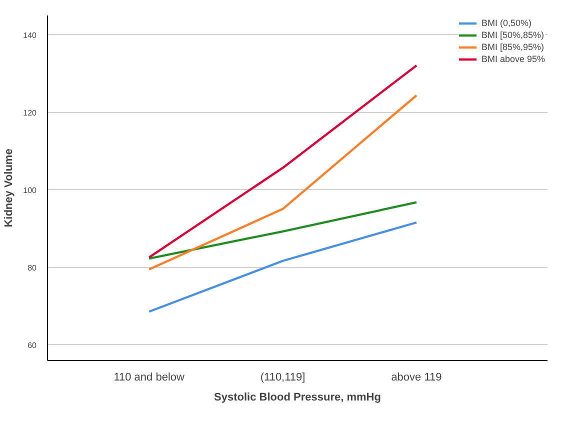  Describe the element at coordinates (512, 47) in the screenshot. I see `legend-label: BMI [85%,95%)` at that location.